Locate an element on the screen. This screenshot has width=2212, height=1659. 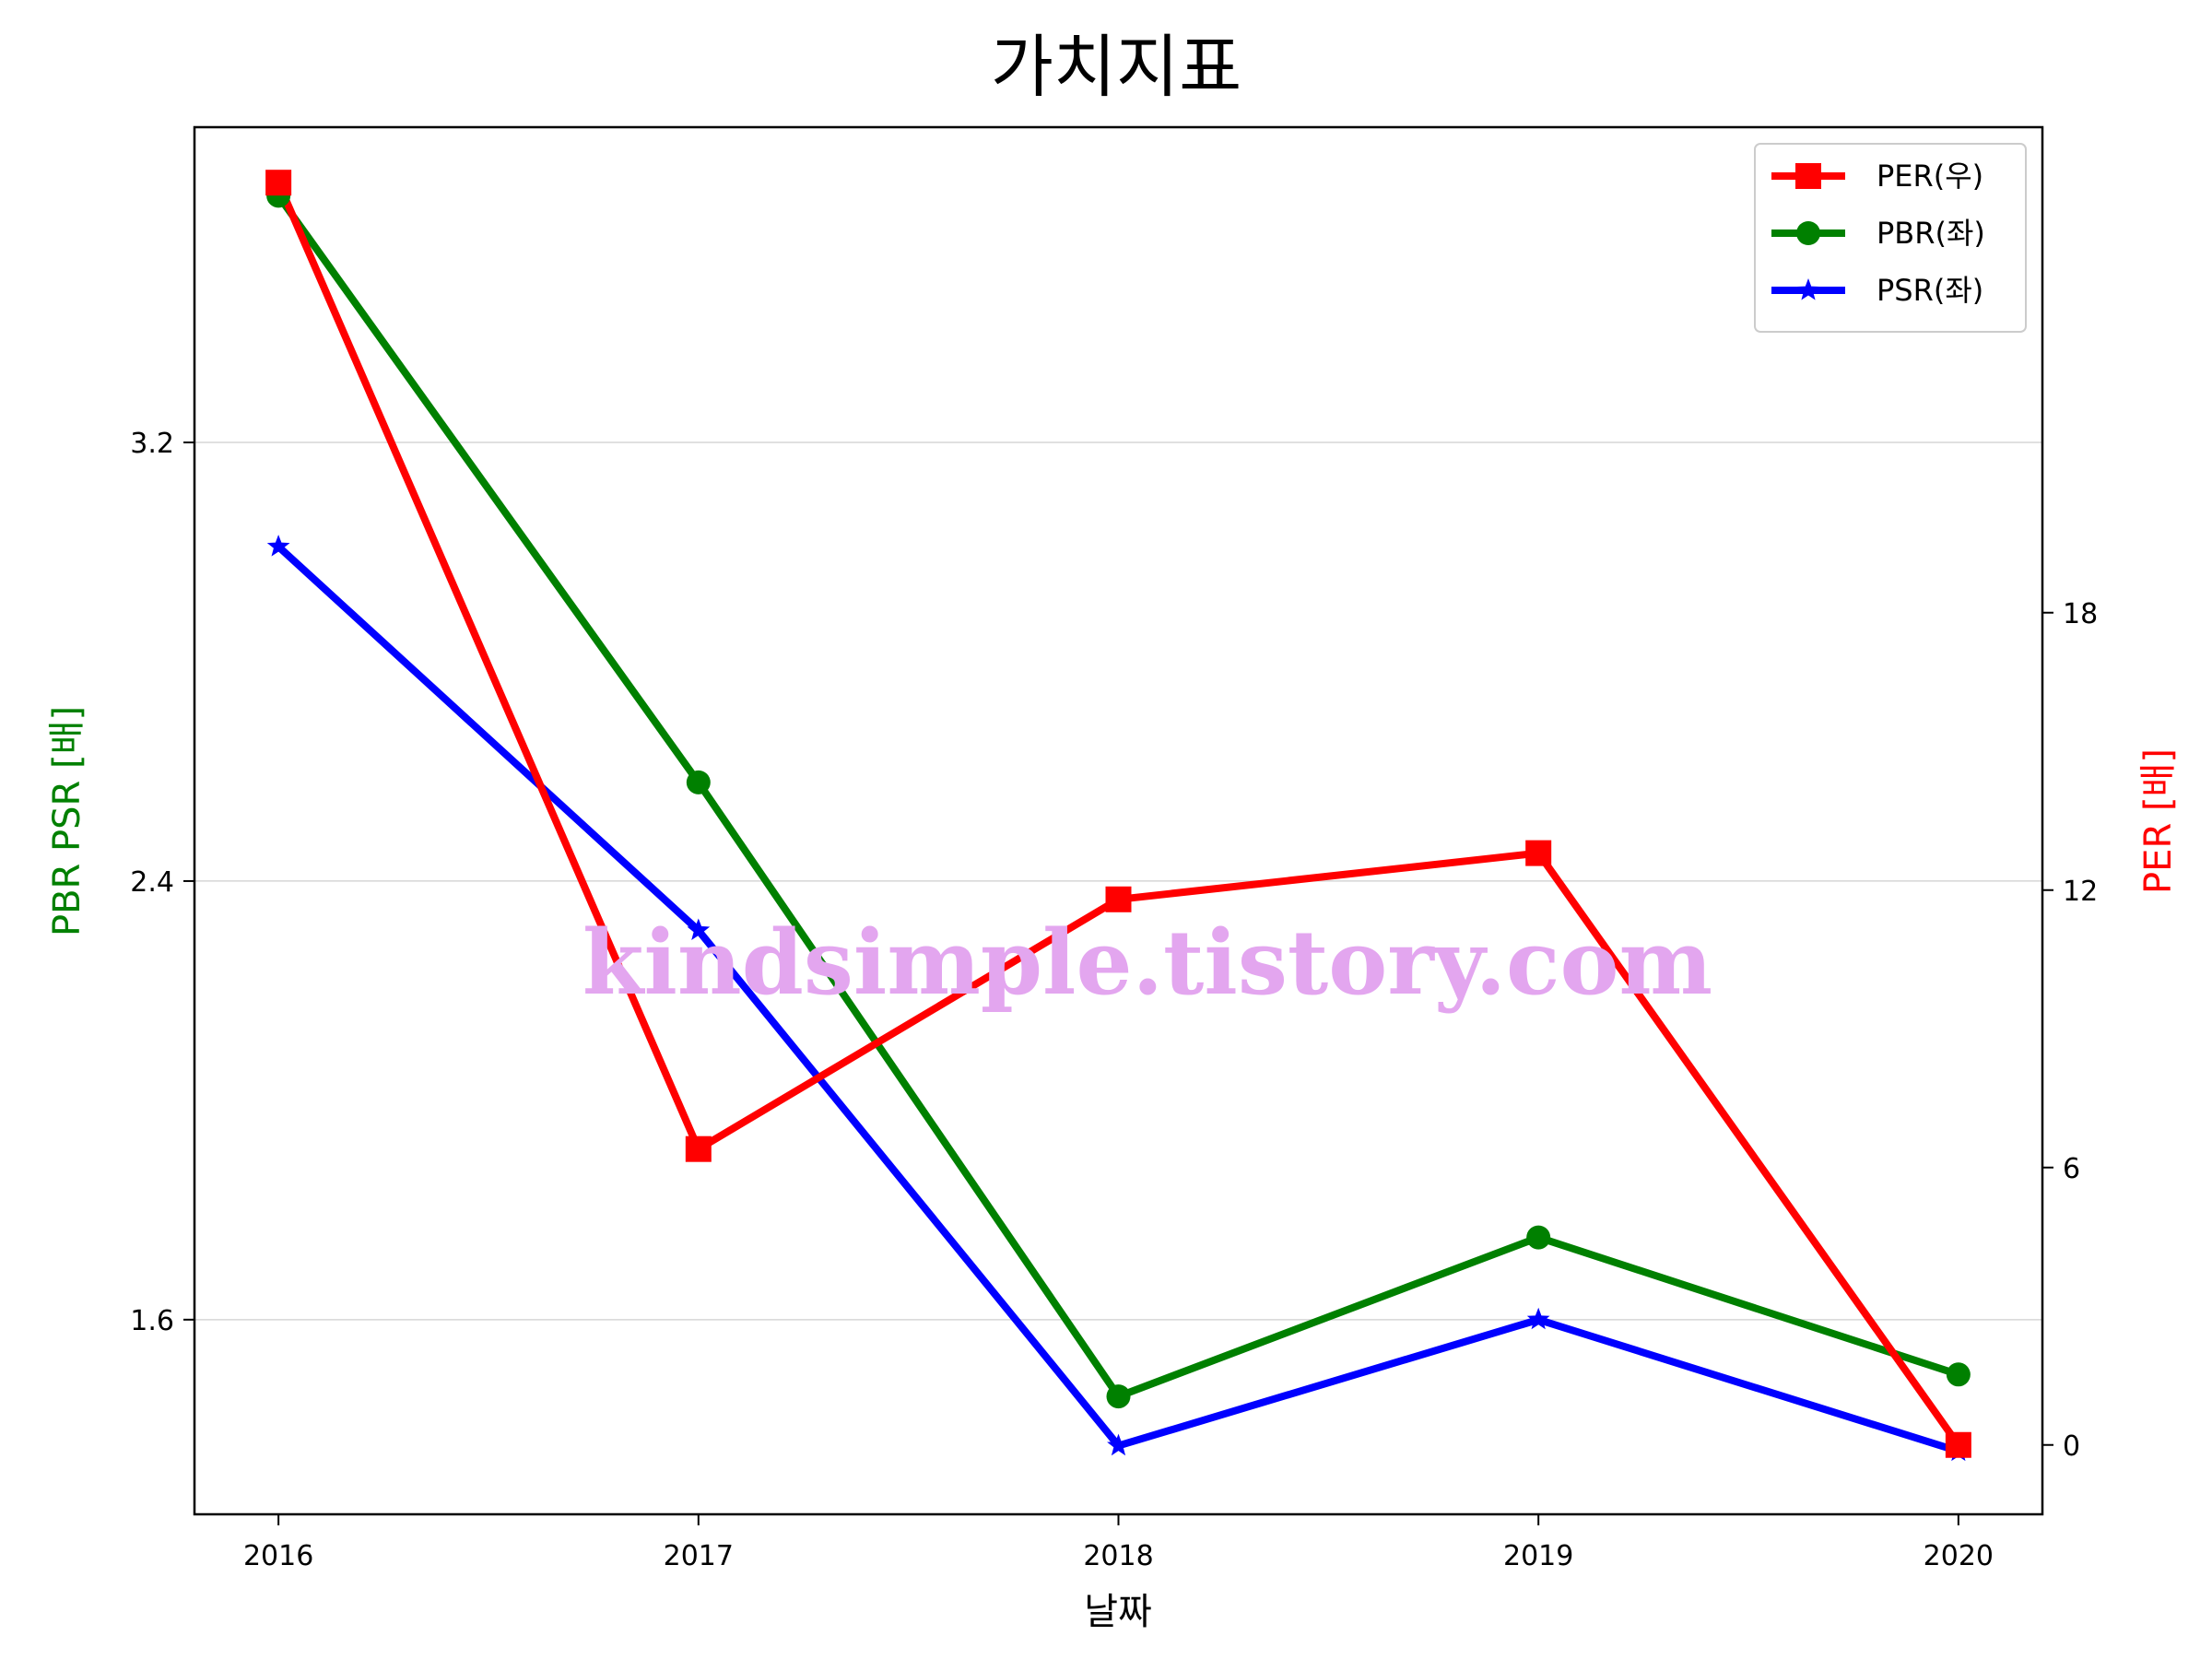
legend: PER(우) PBR(좌) PSR(좌) is located at coordinates (1890, 238).